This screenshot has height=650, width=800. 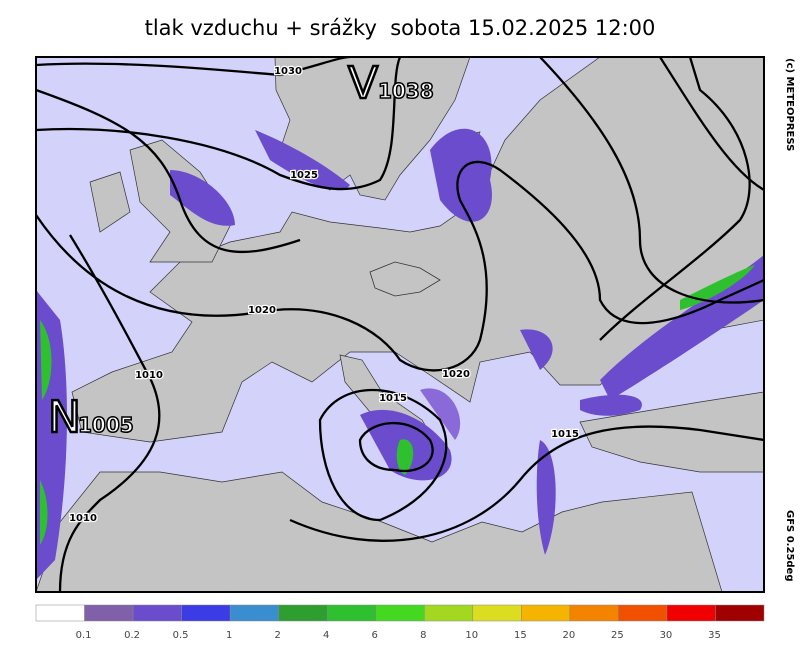 I want to click on isobar-label: 1030, so click(x=288, y=71).